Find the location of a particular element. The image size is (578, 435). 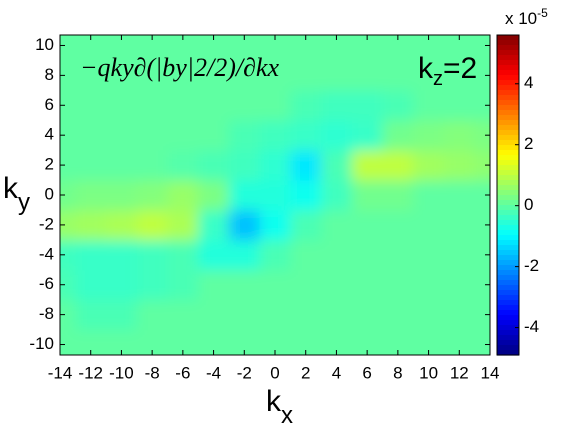

colorbar-tick-label: 4 is located at coordinates (528, 82).